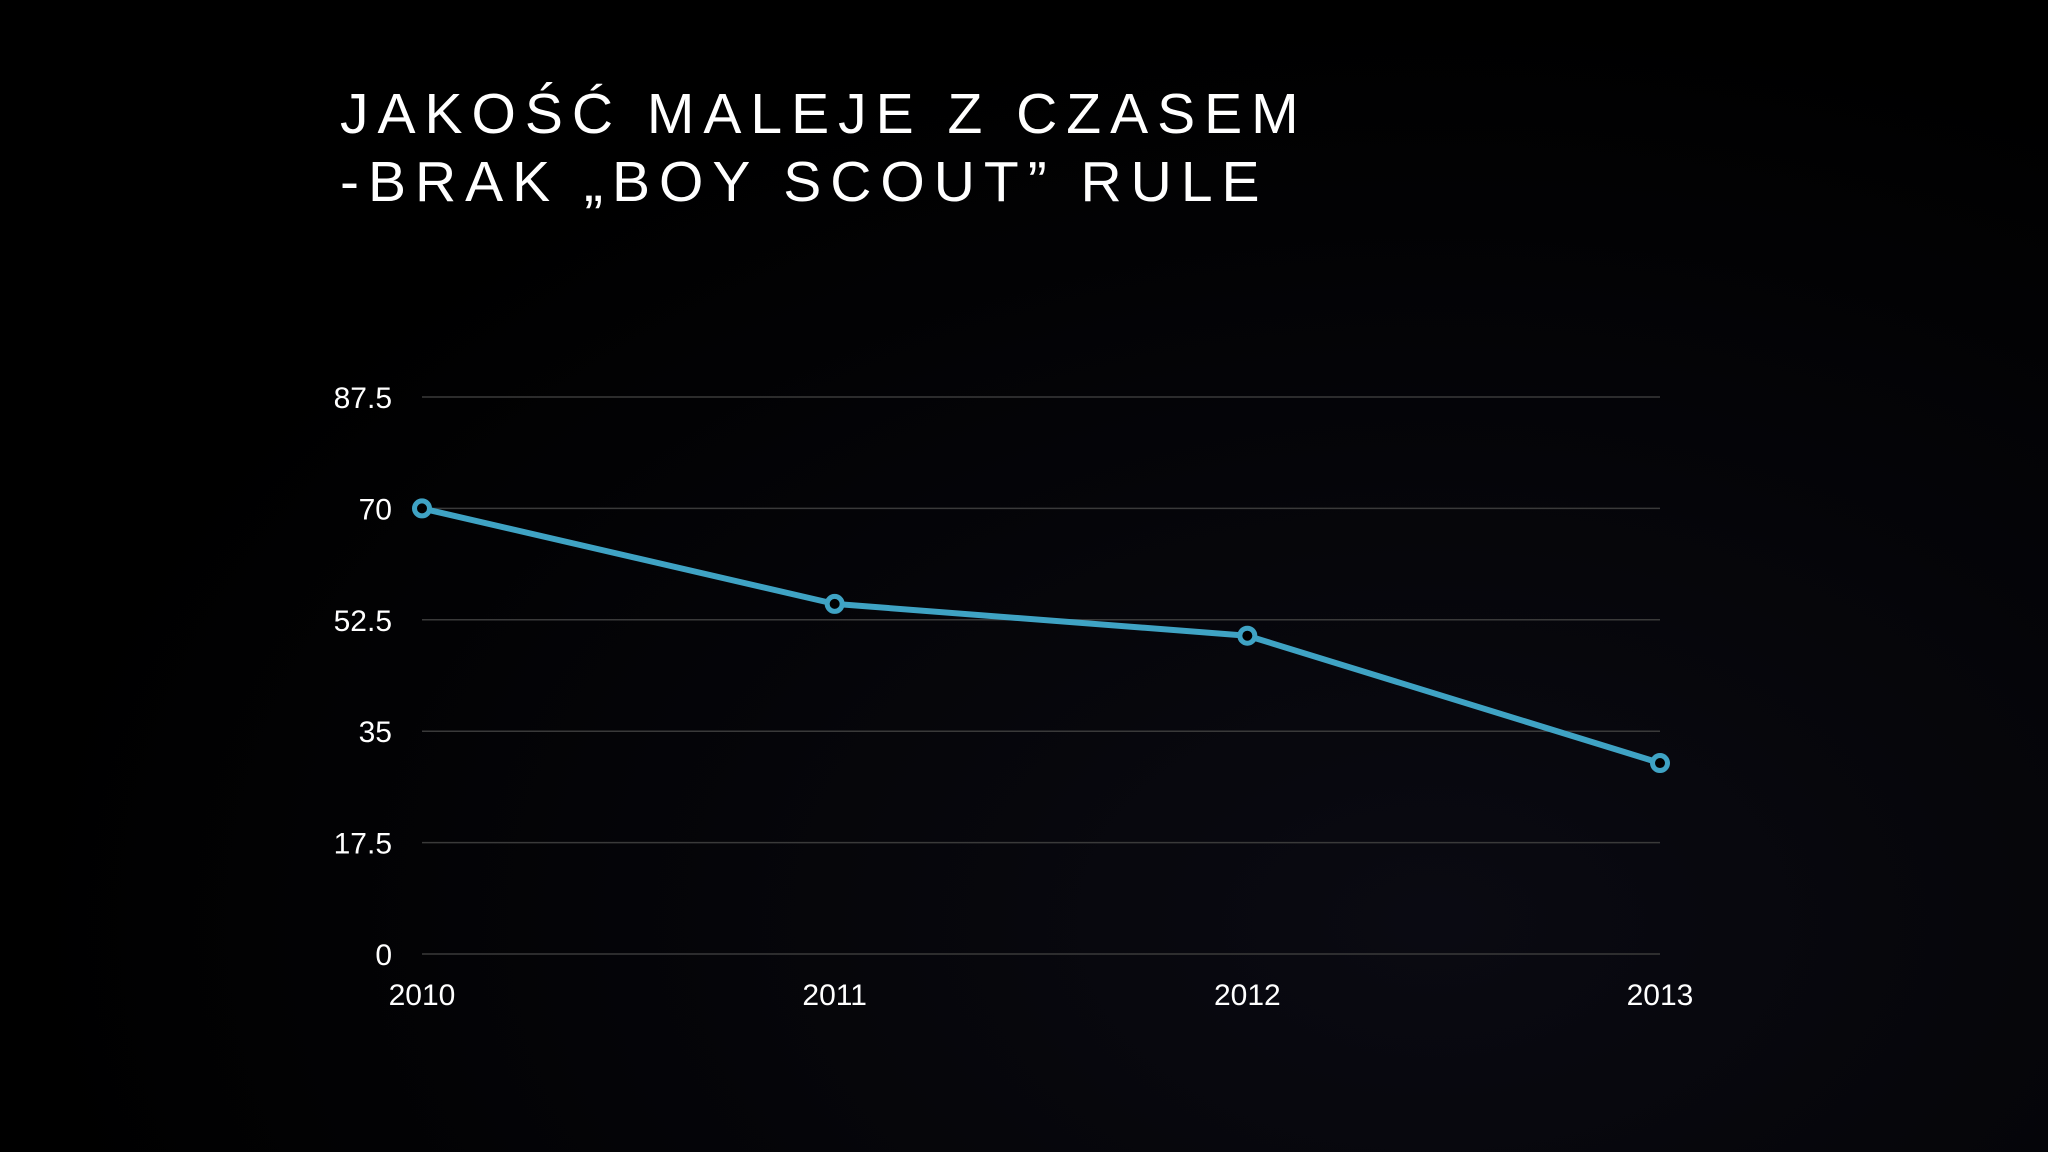 The width and height of the screenshot is (2048, 1152). I want to click on y-tick-label: 35, so click(375, 732).